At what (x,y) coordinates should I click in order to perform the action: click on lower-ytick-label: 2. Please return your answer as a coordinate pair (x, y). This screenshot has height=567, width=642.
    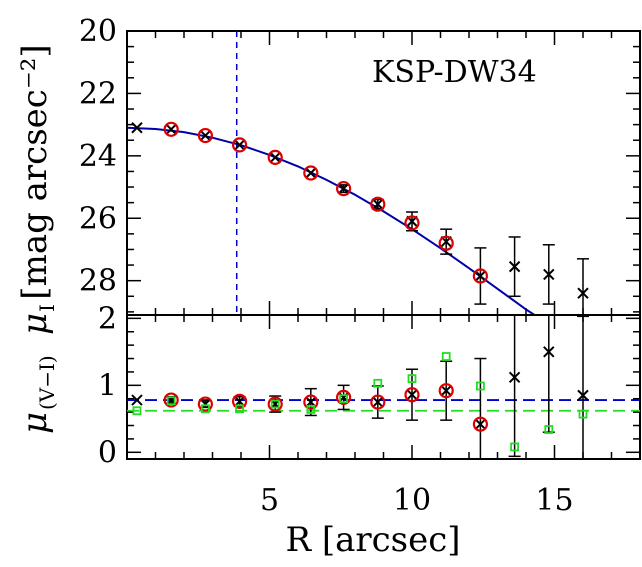
    Looking at the image, I should click on (107, 318).